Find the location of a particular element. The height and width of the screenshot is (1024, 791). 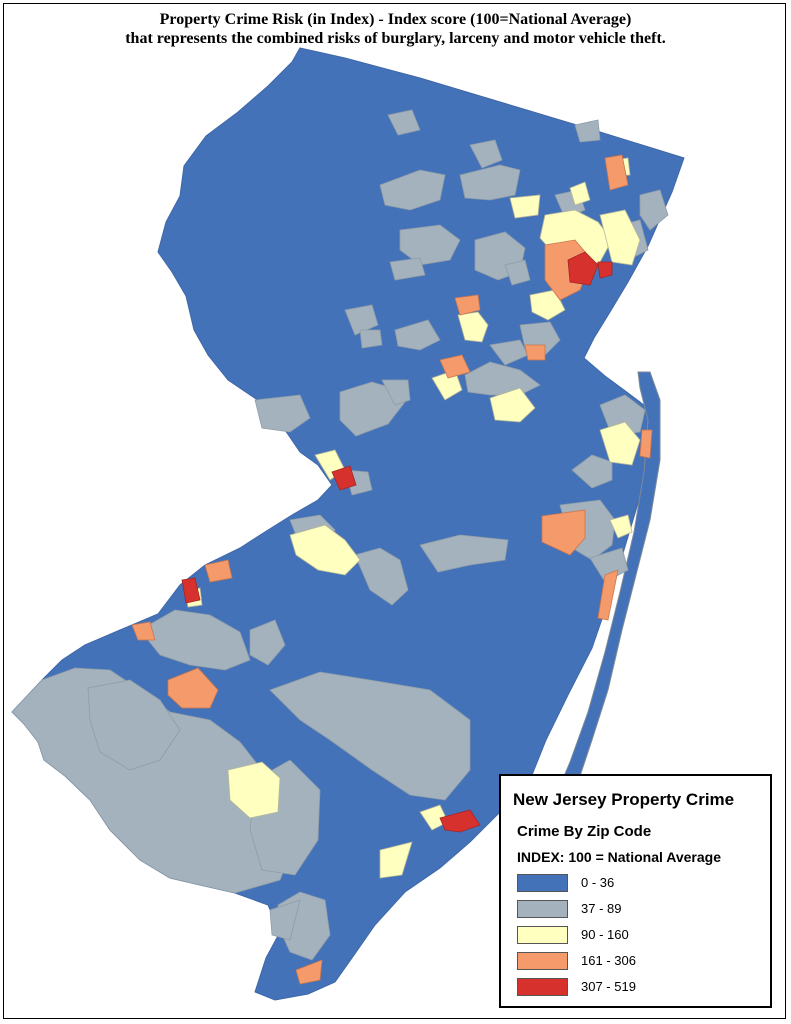

legend-label: 307 - 519 is located at coordinates (608, 986).